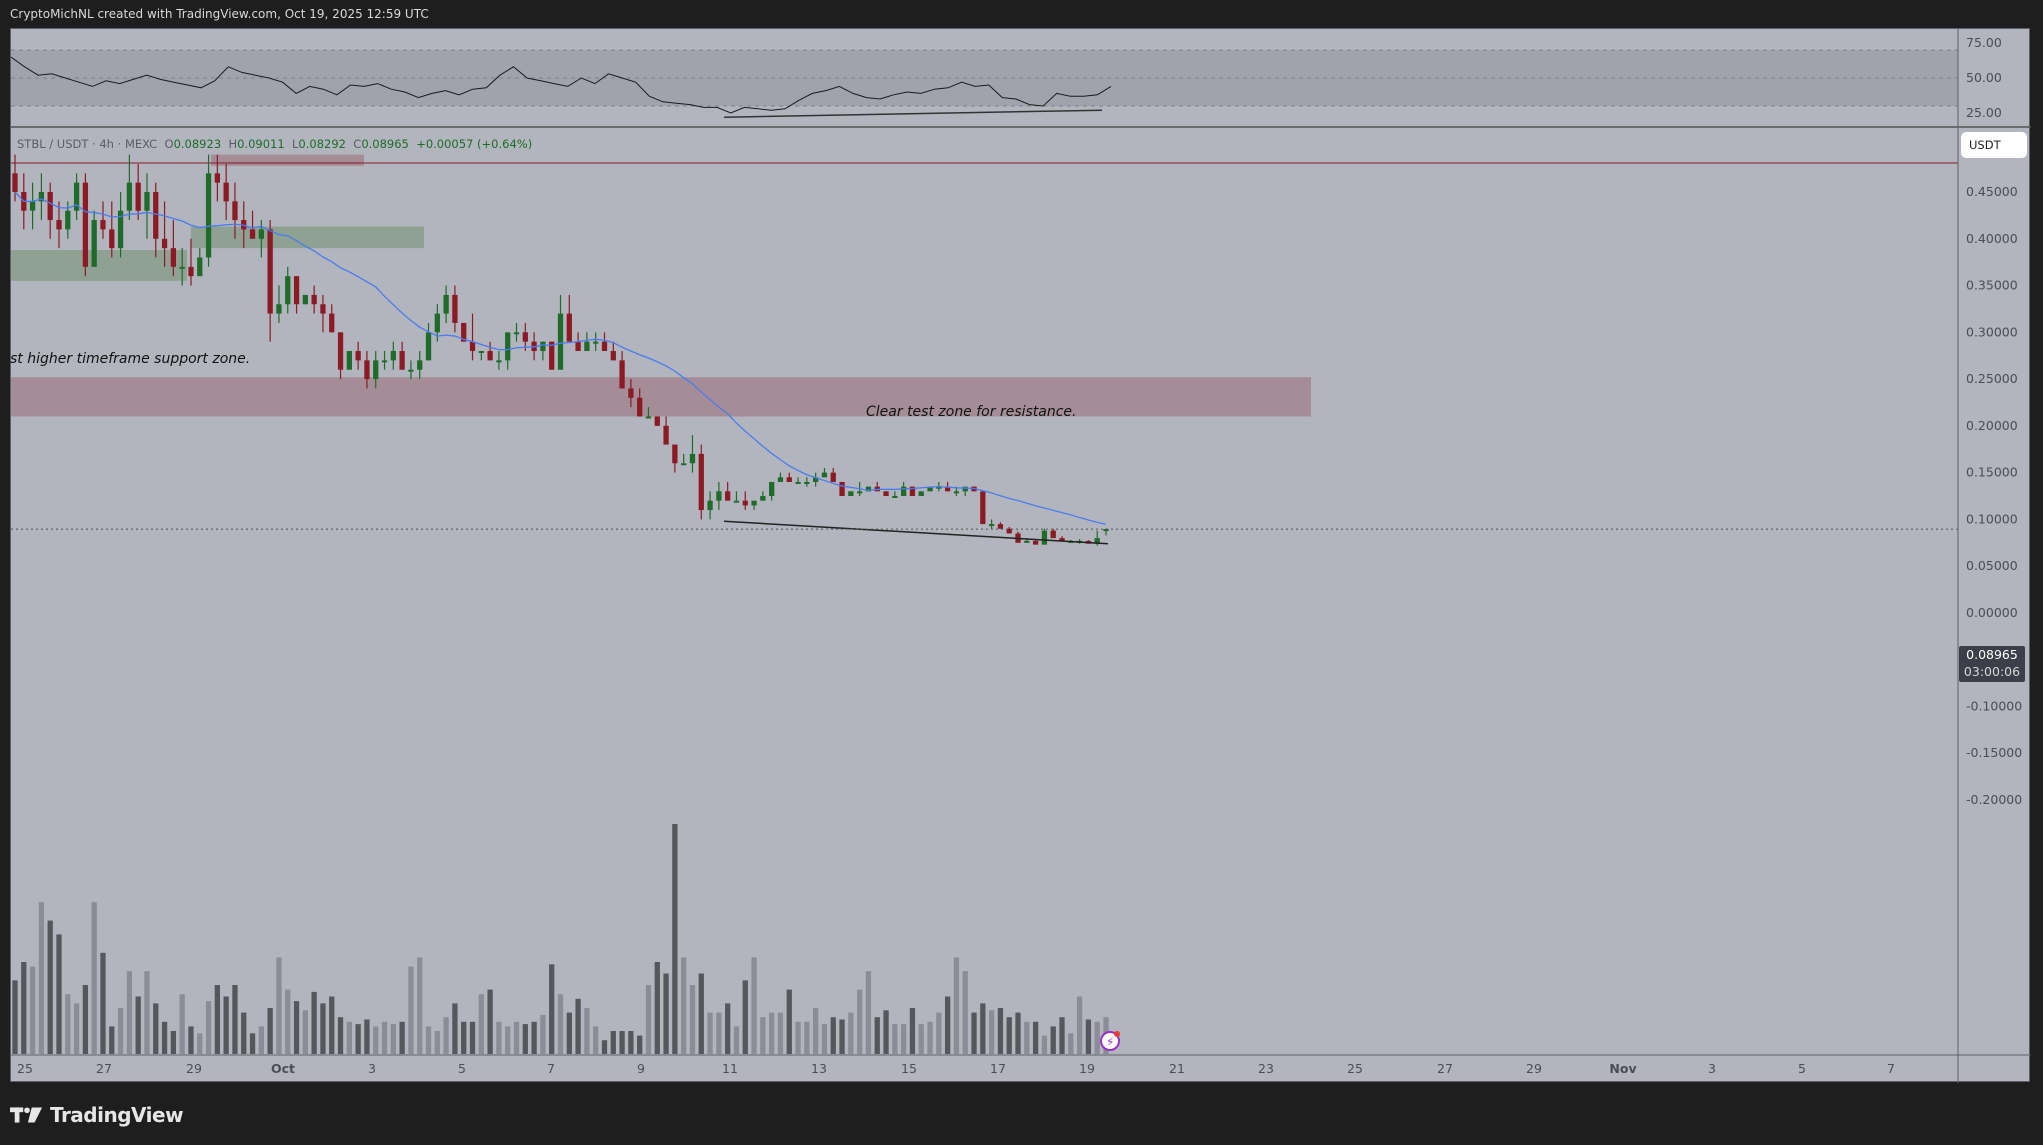  Describe the element at coordinates (1992, 285) in the screenshot. I see `price-tick: 0.35000` at that location.